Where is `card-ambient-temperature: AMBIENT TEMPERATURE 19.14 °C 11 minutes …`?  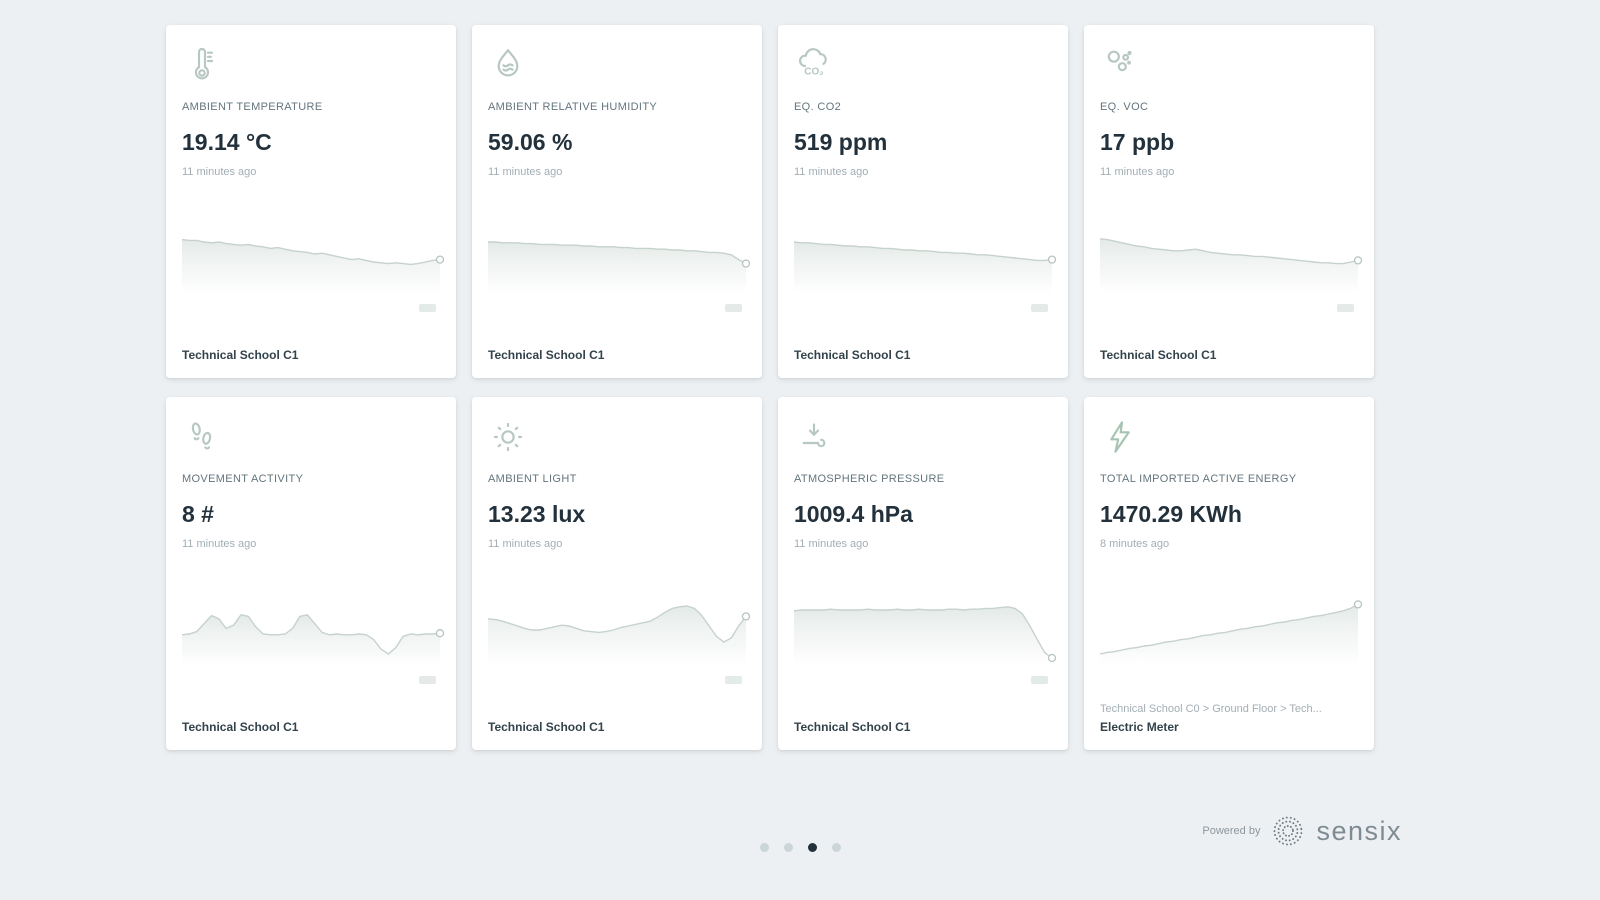
card-ambient-temperature: AMBIENT TEMPERATURE 19.14 °C 11 minutes … is located at coordinates (311, 201).